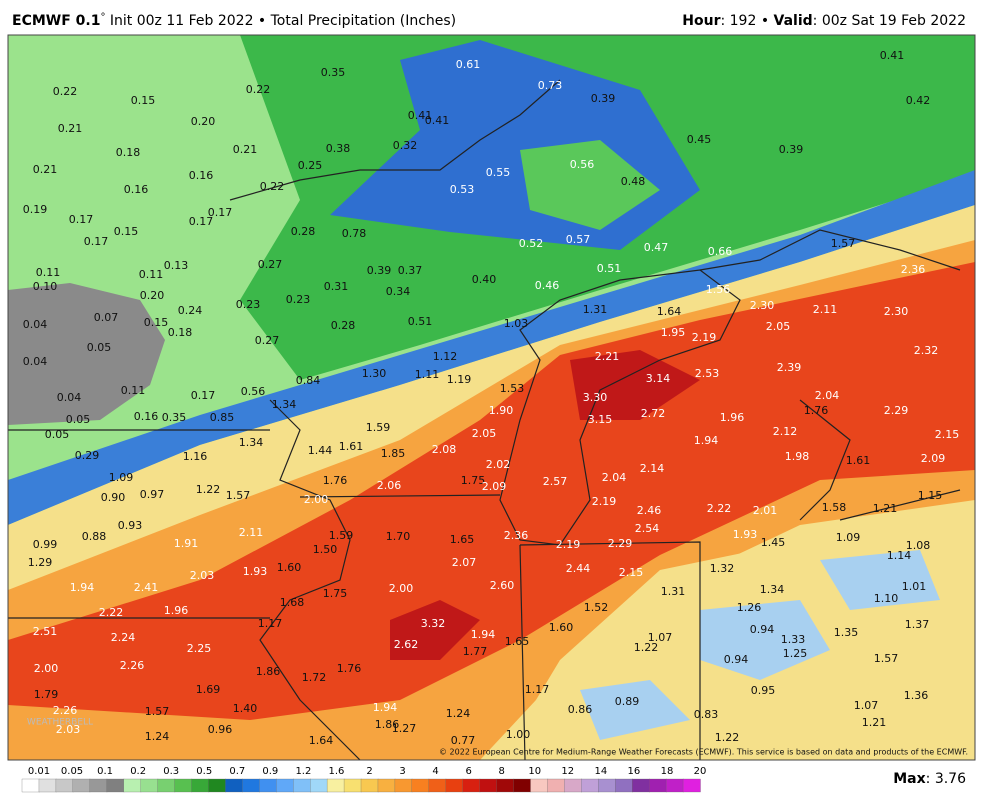 This screenshot has height=812, width=984. Describe the element at coordinates (338, 148) in the screenshot. I see `precip-label: 0.38` at that location.